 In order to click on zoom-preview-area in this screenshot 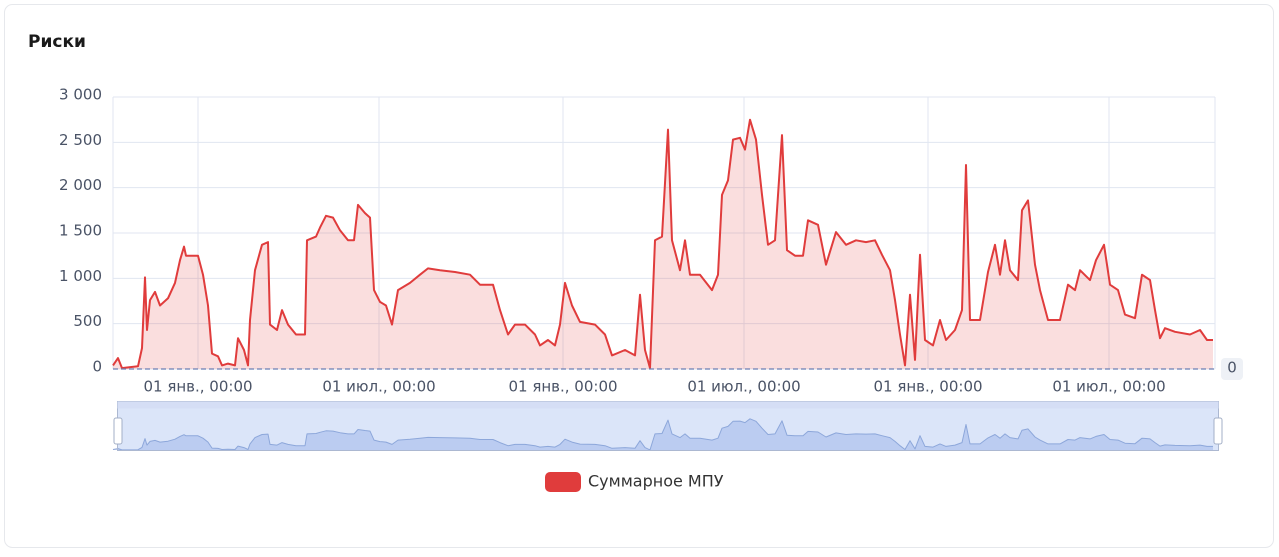, I will do `click(663, 434)`.